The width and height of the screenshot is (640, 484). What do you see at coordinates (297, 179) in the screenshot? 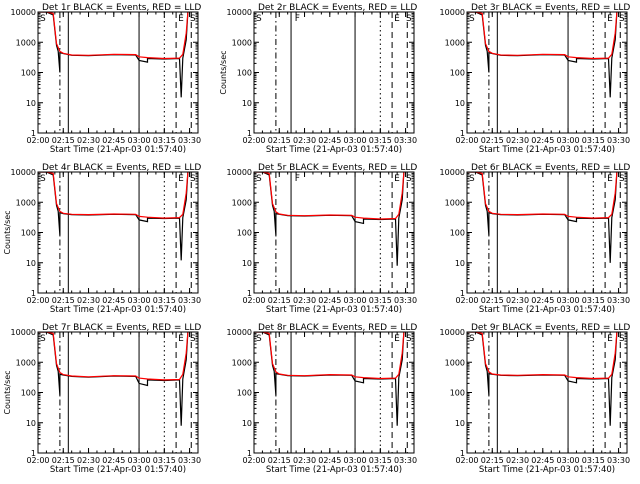
I see `marker-letter: F` at bounding box center [297, 179].